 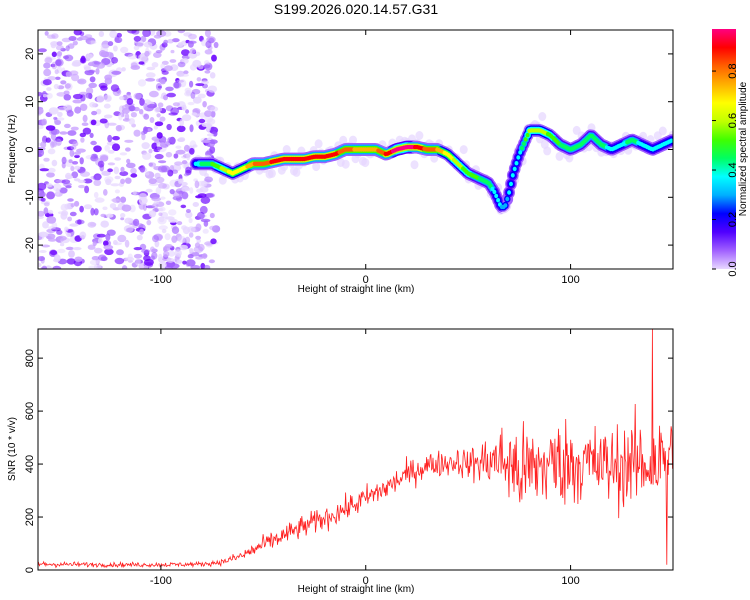 I want to click on spectrogram-y-tick-label: 20, so click(x=30, y=54).